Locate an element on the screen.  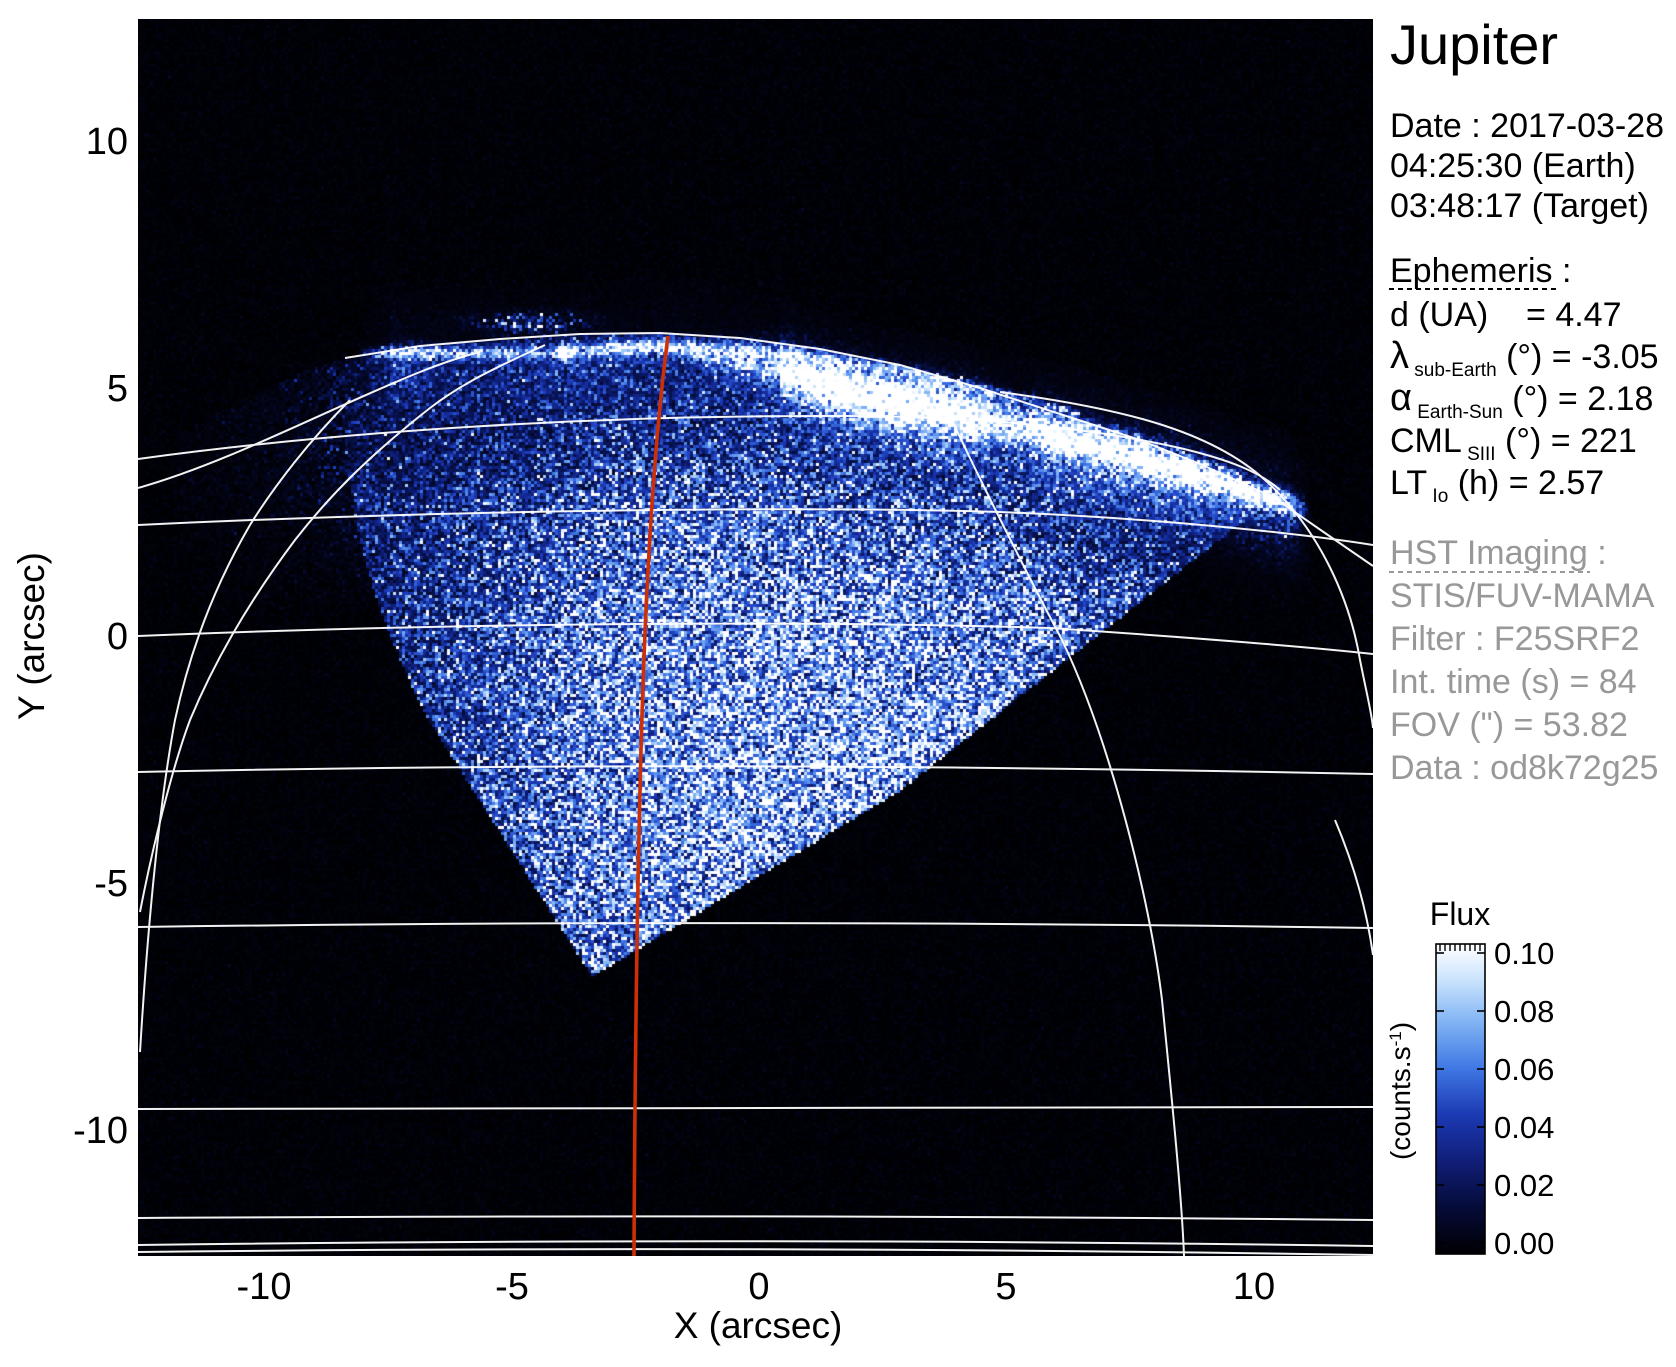
svg-text: 03:48:17 (Target) is located at coordinates (1519, 206).